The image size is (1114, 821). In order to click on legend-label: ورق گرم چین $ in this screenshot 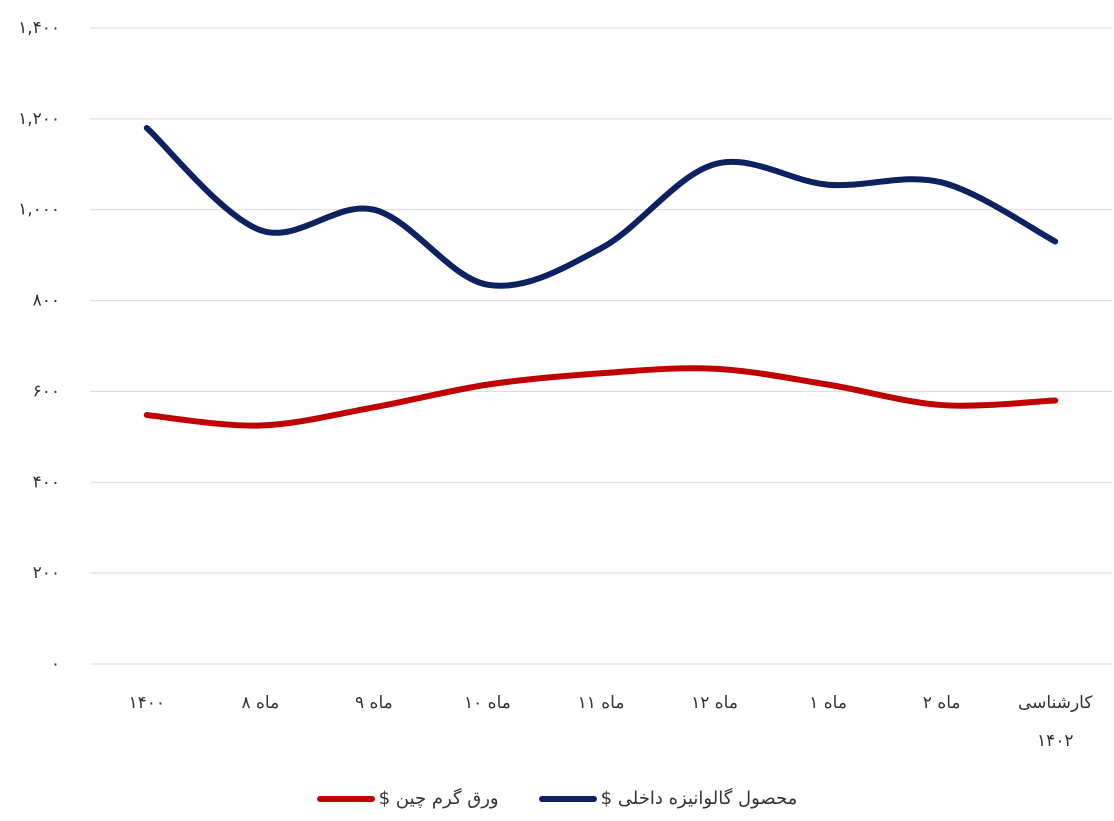, I will do `click(438, 798)`.